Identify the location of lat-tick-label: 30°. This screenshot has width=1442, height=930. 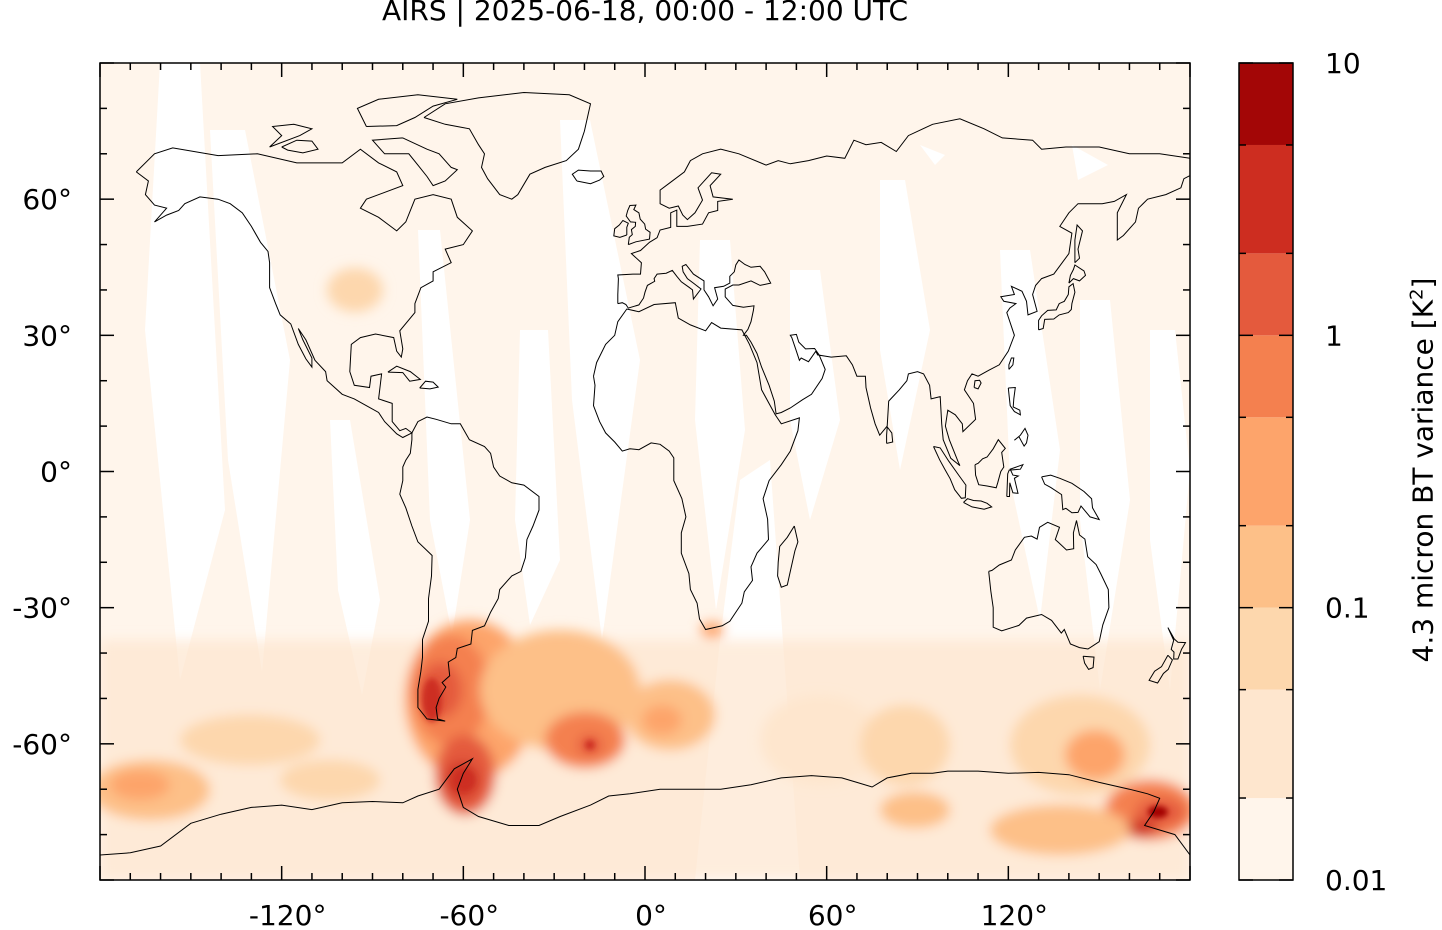
(47, 335).